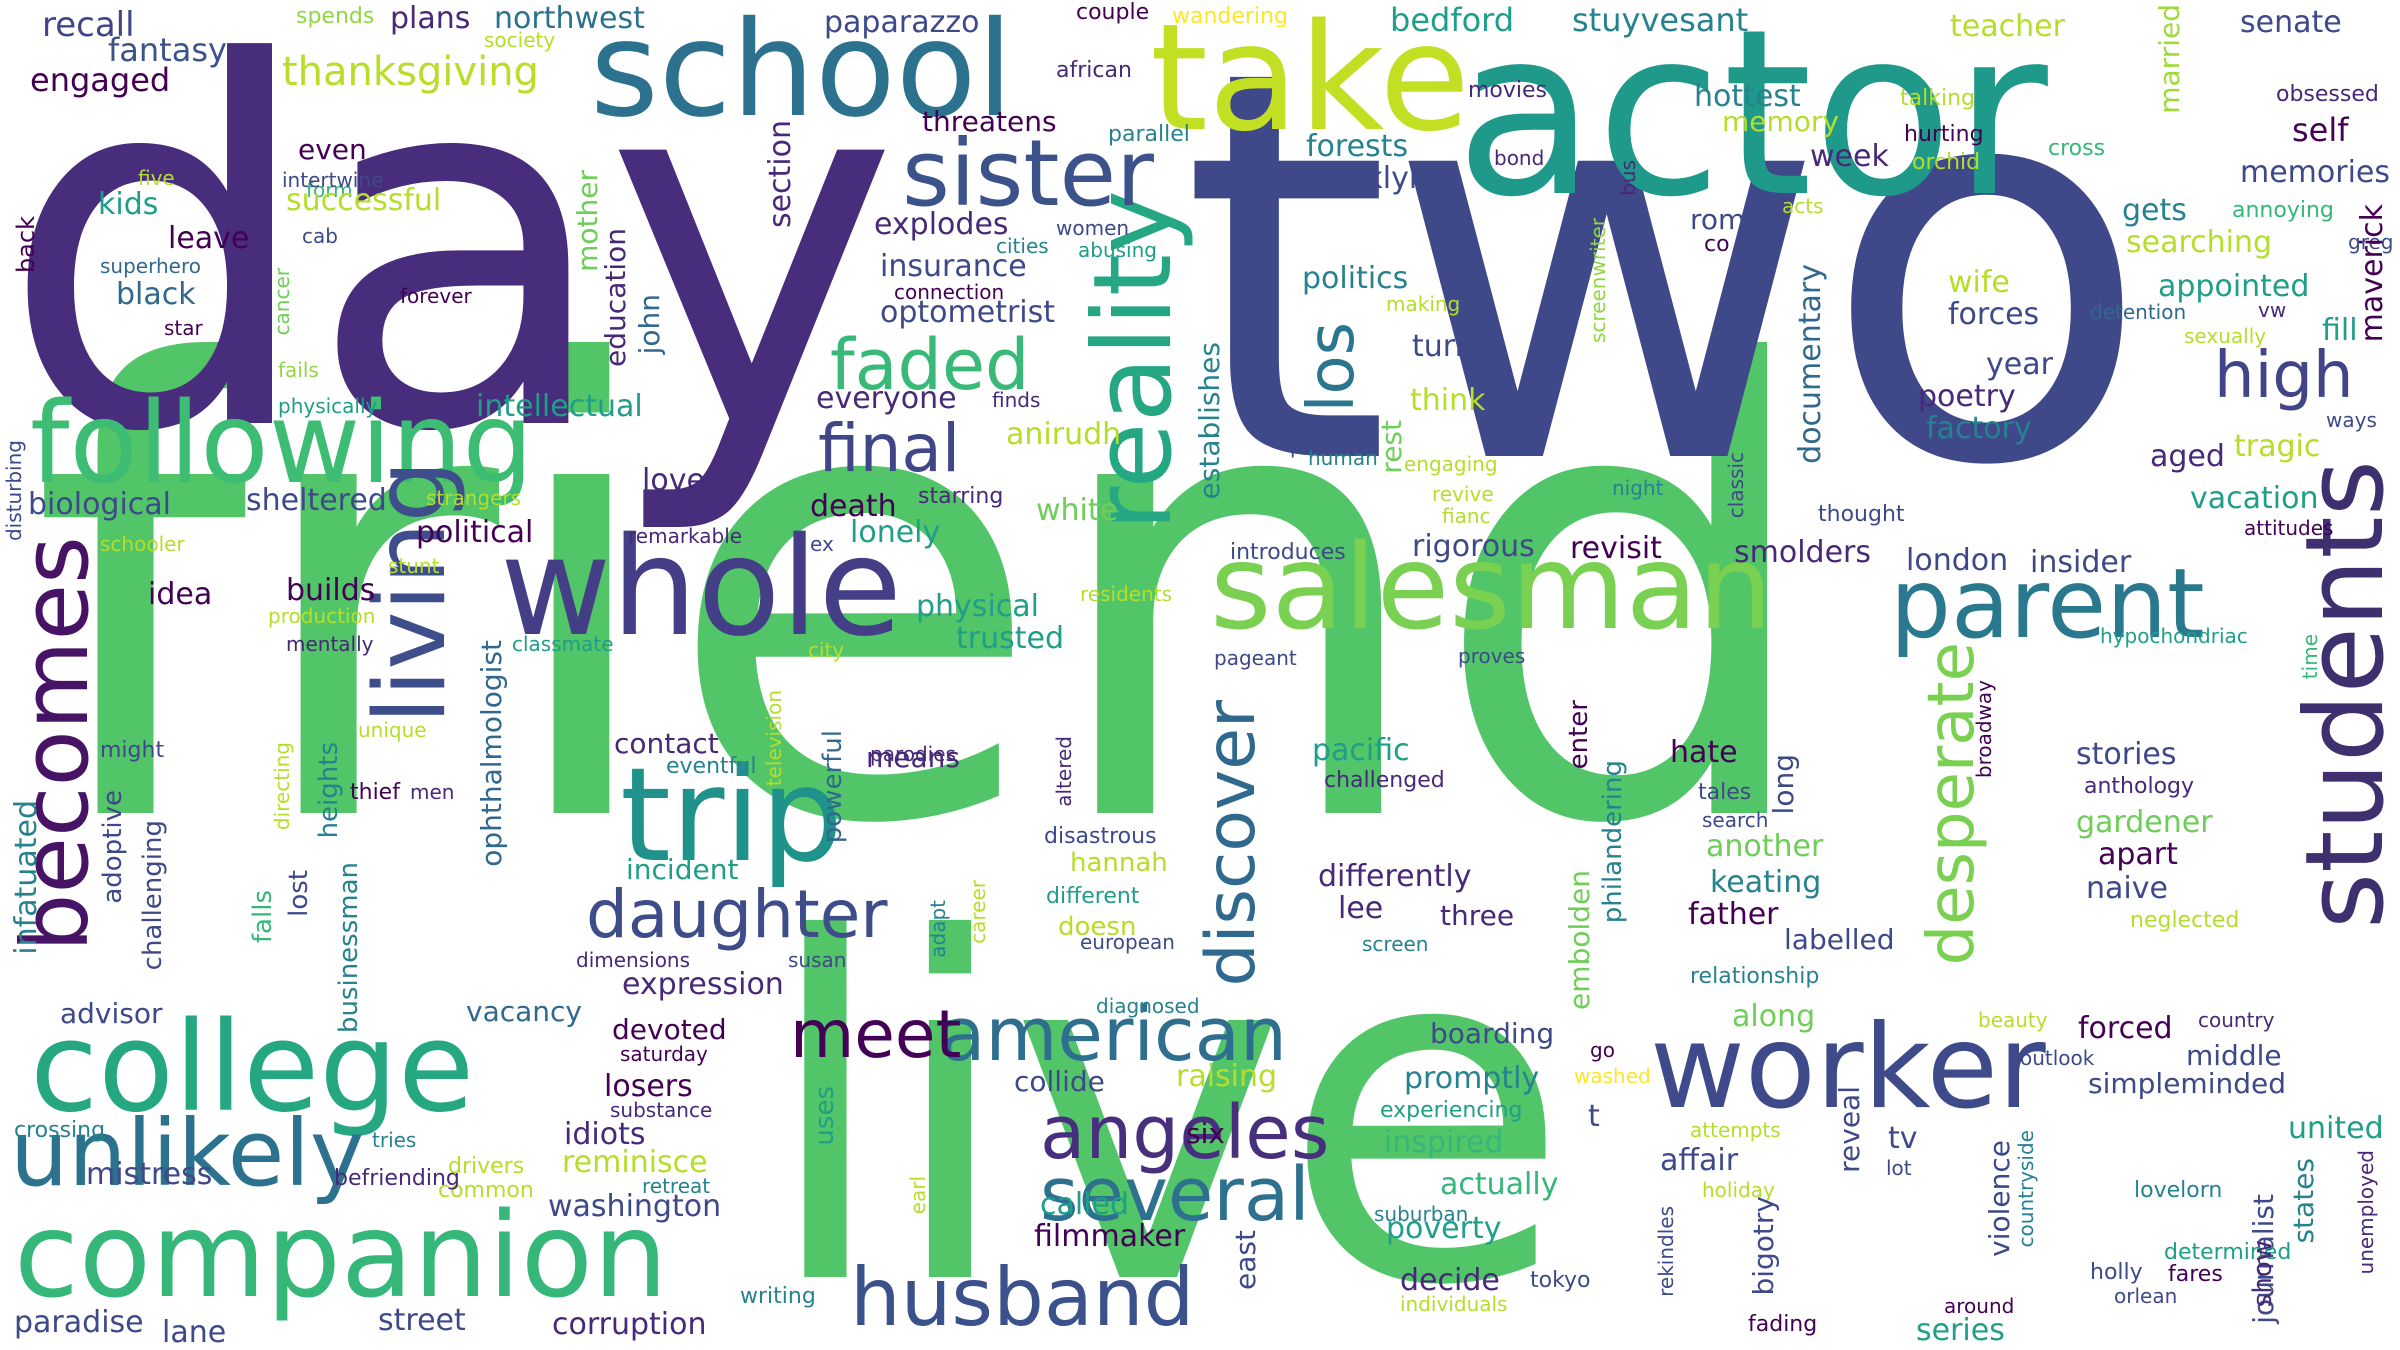  I want to click on word-idiots: idiots, so click(605, 1134).